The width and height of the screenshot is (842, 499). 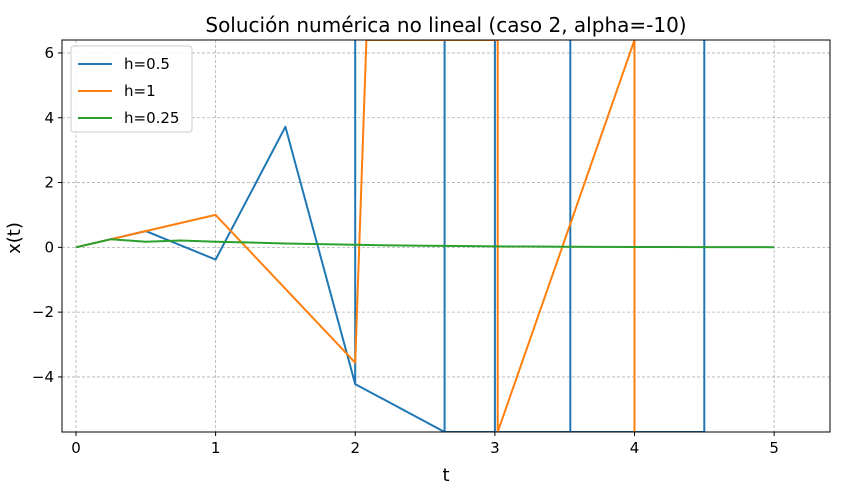 What do you see at coordinates (14, 238) in the screenshot?
I see `y-axis-label: x(t)` at bounding box center [14, 238].